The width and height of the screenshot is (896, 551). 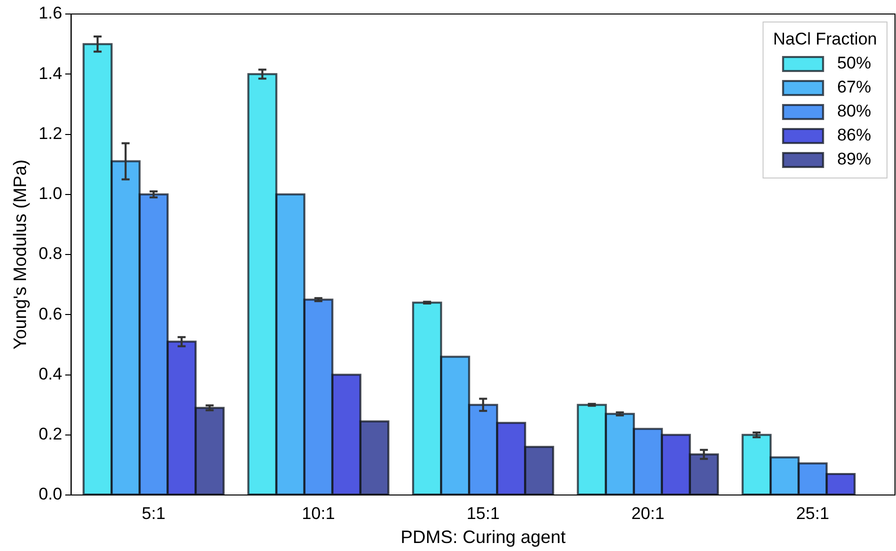 What do you see at coordinates (50, 494) in the screenshot?
I see `y-tick-label: 0.0` at bounding box center [50, 494].